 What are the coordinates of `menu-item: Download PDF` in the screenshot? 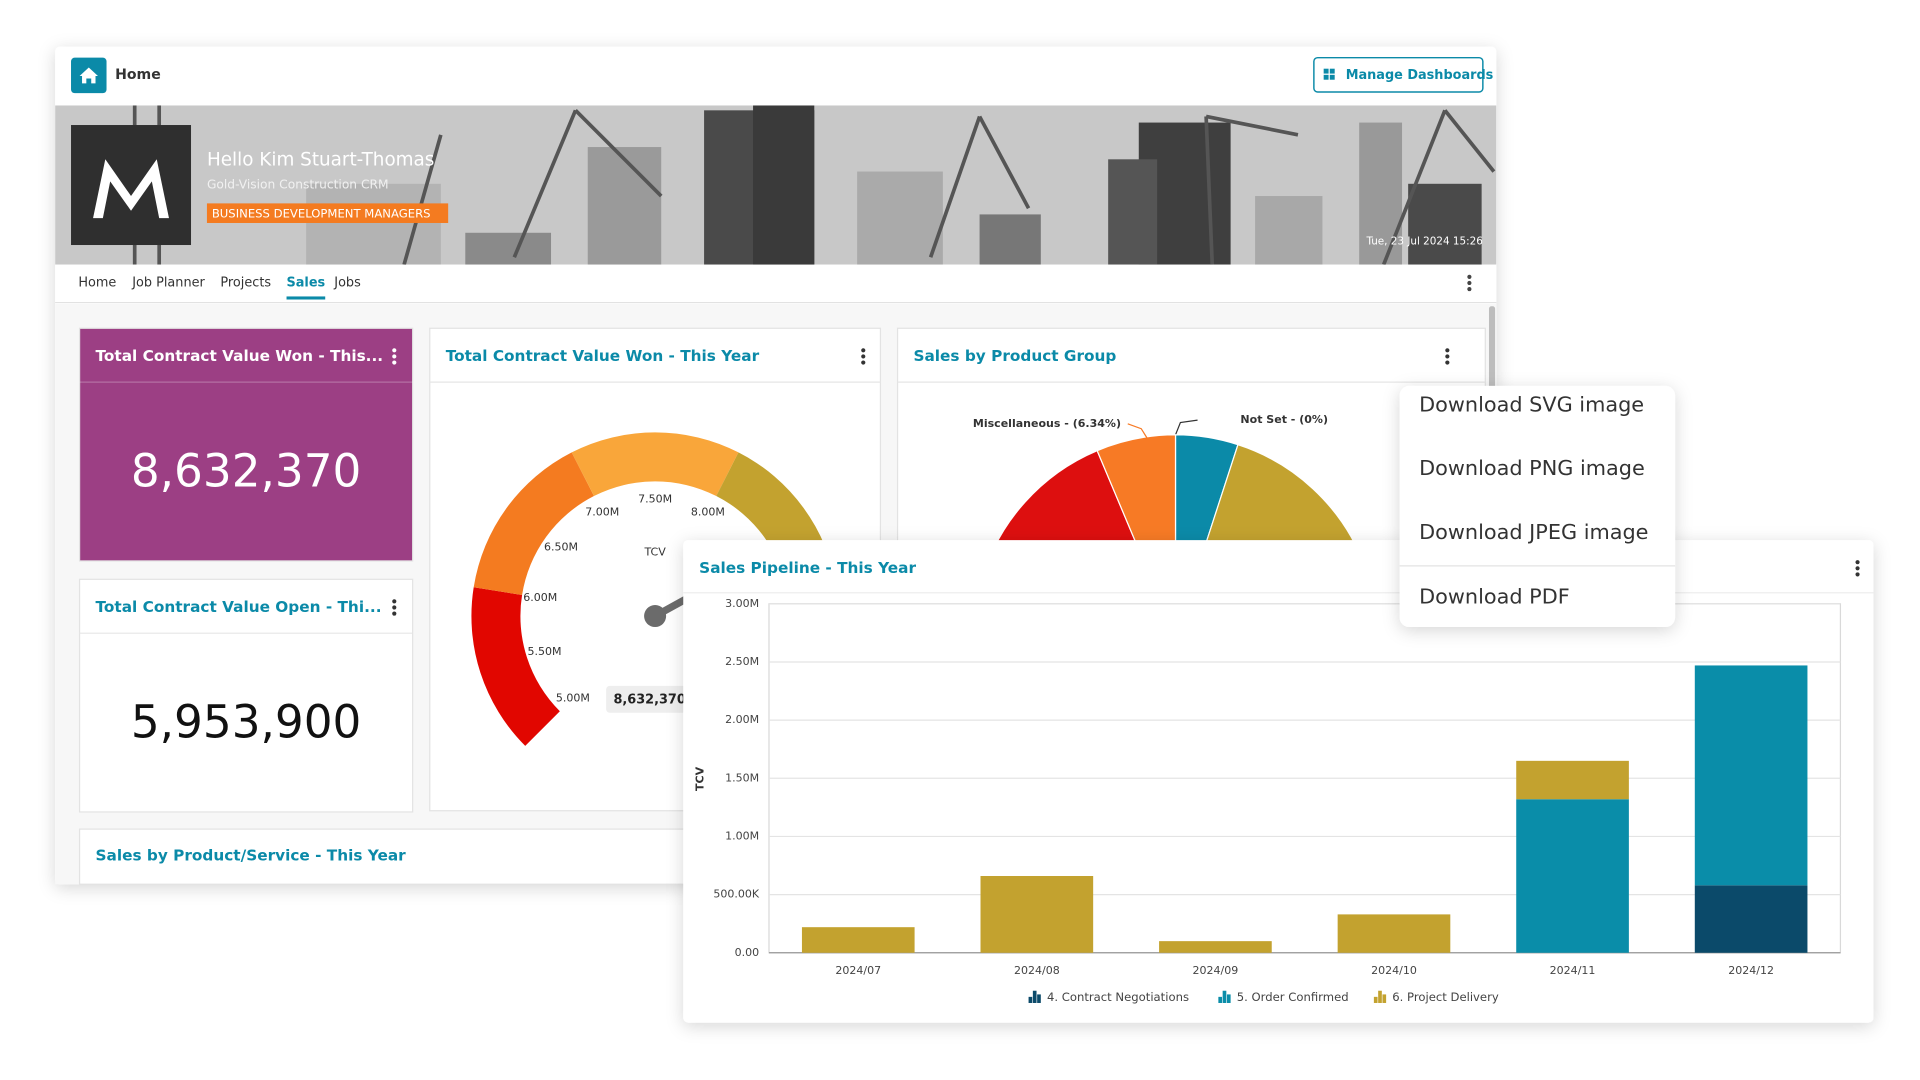 It's located at (1494, 597).